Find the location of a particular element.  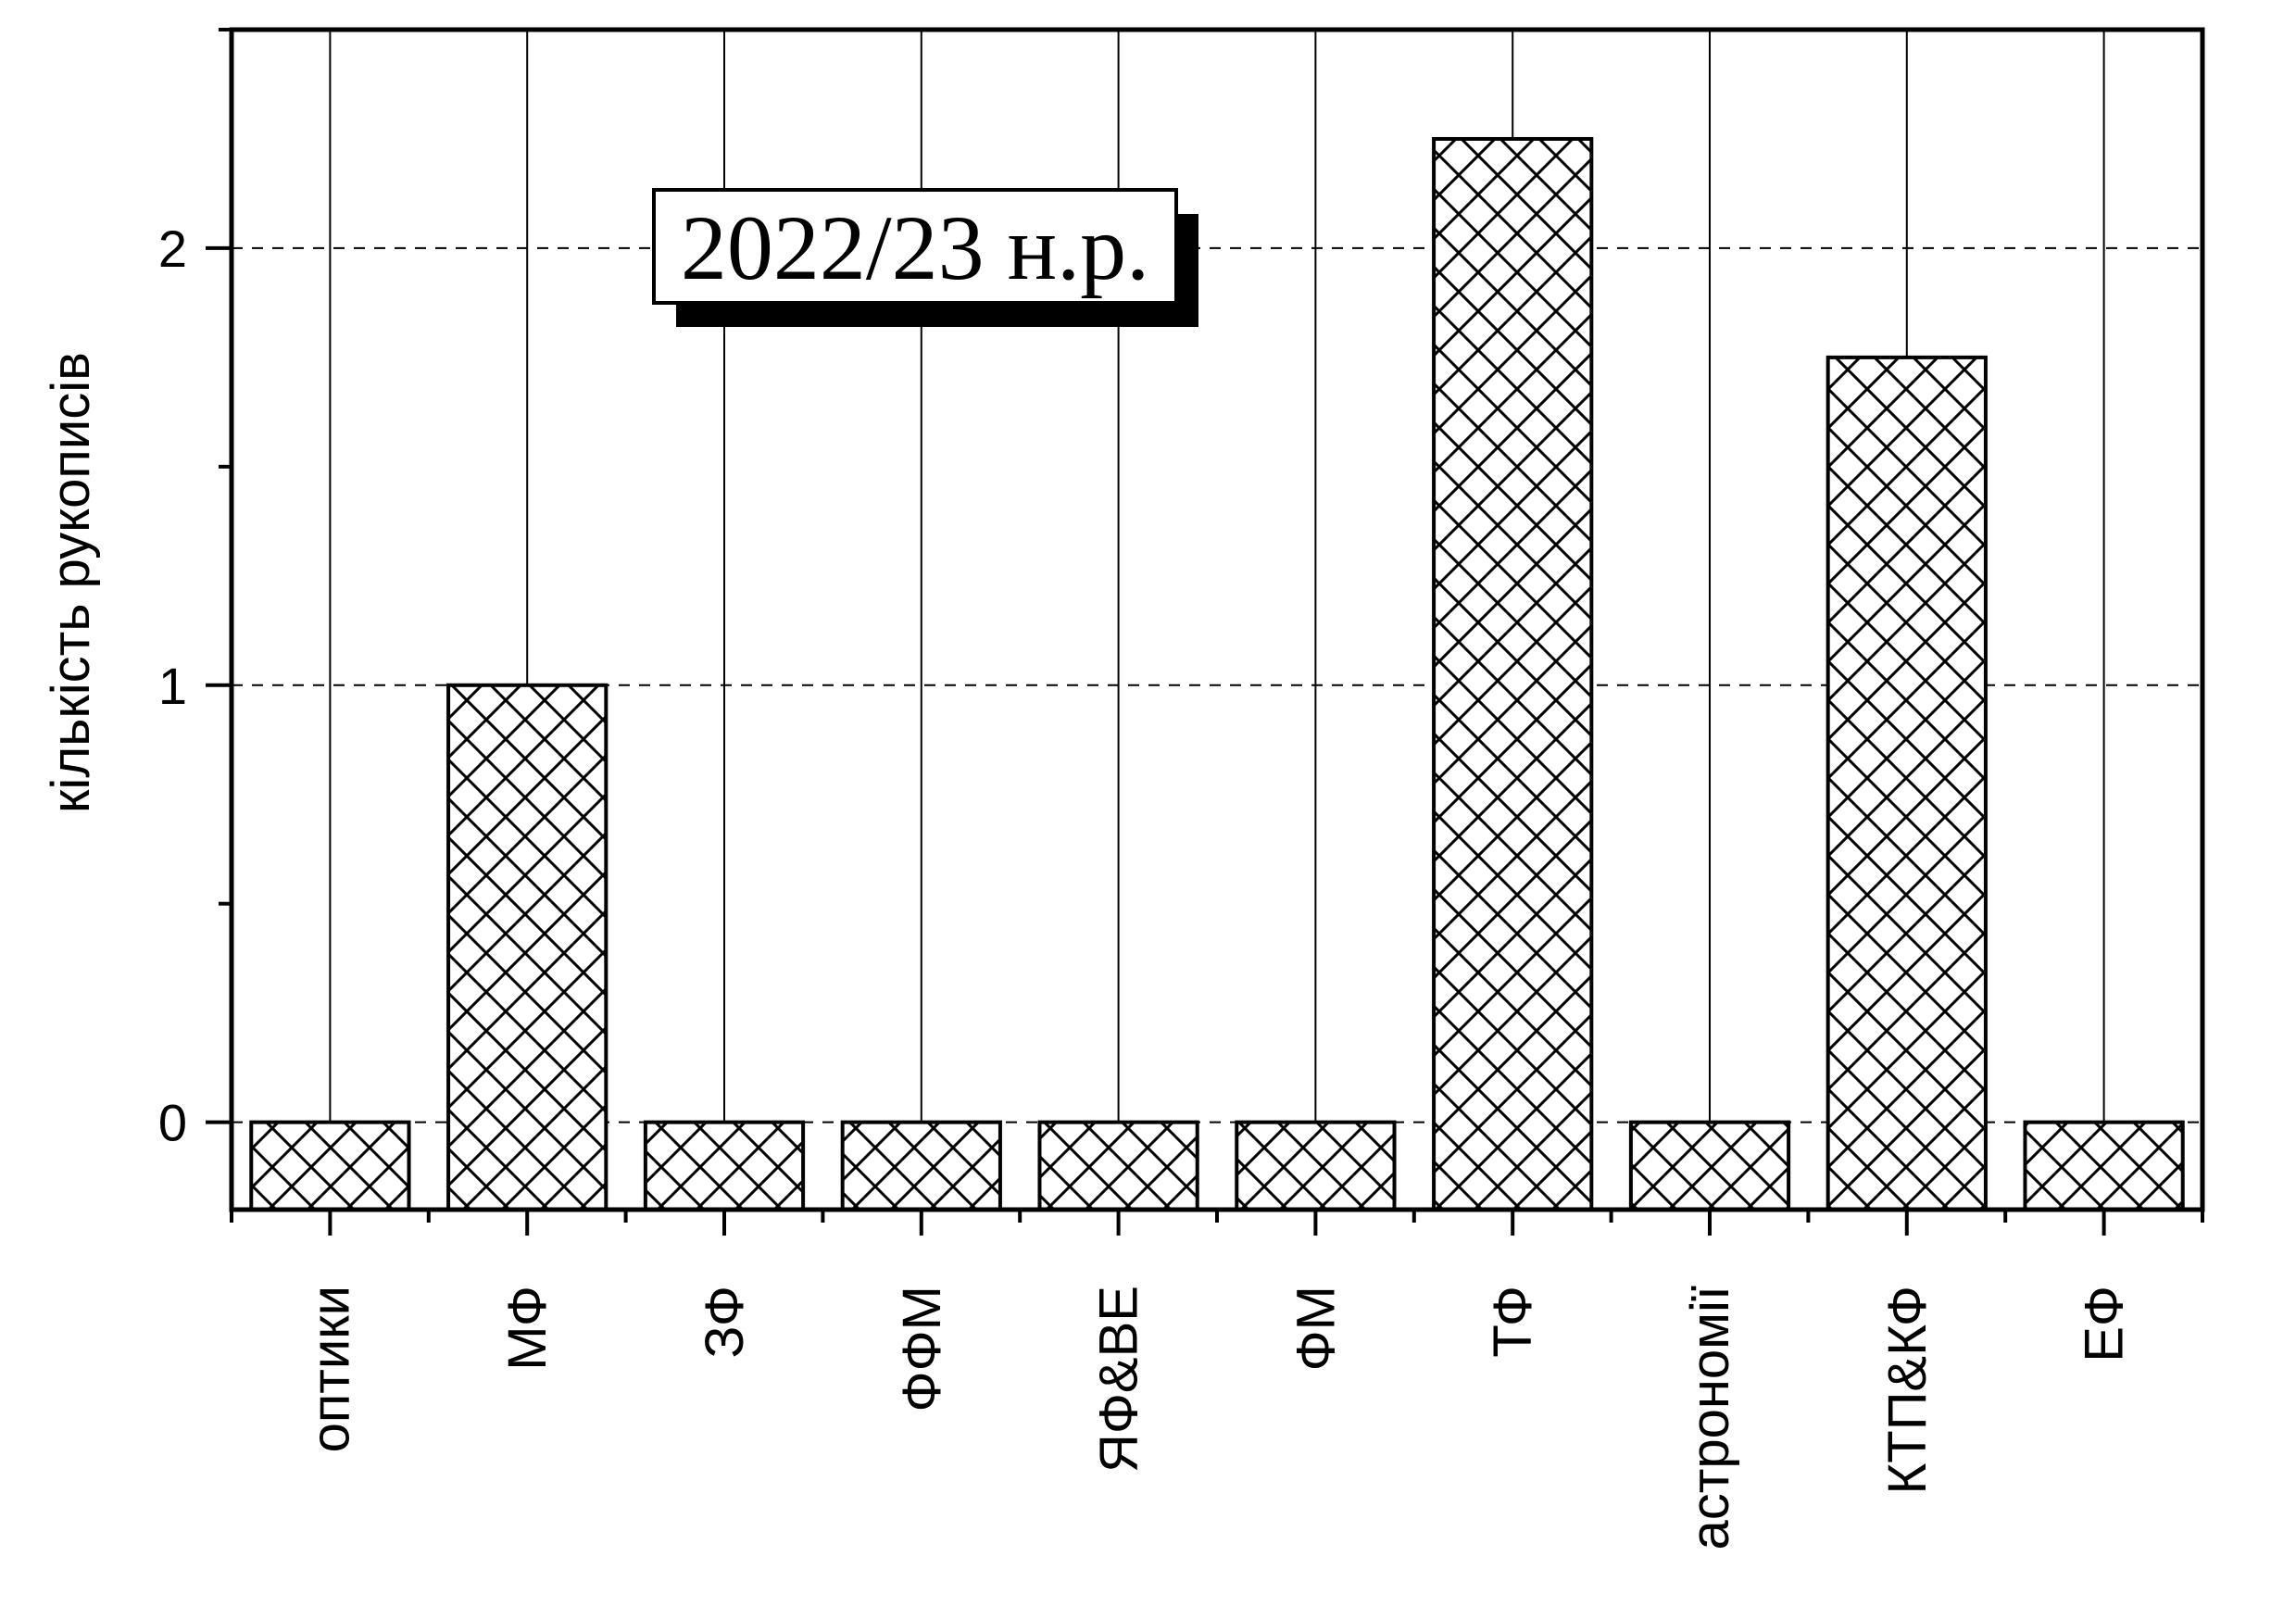

x-category-label: астрономії is located at coordinates (1710, 1418).